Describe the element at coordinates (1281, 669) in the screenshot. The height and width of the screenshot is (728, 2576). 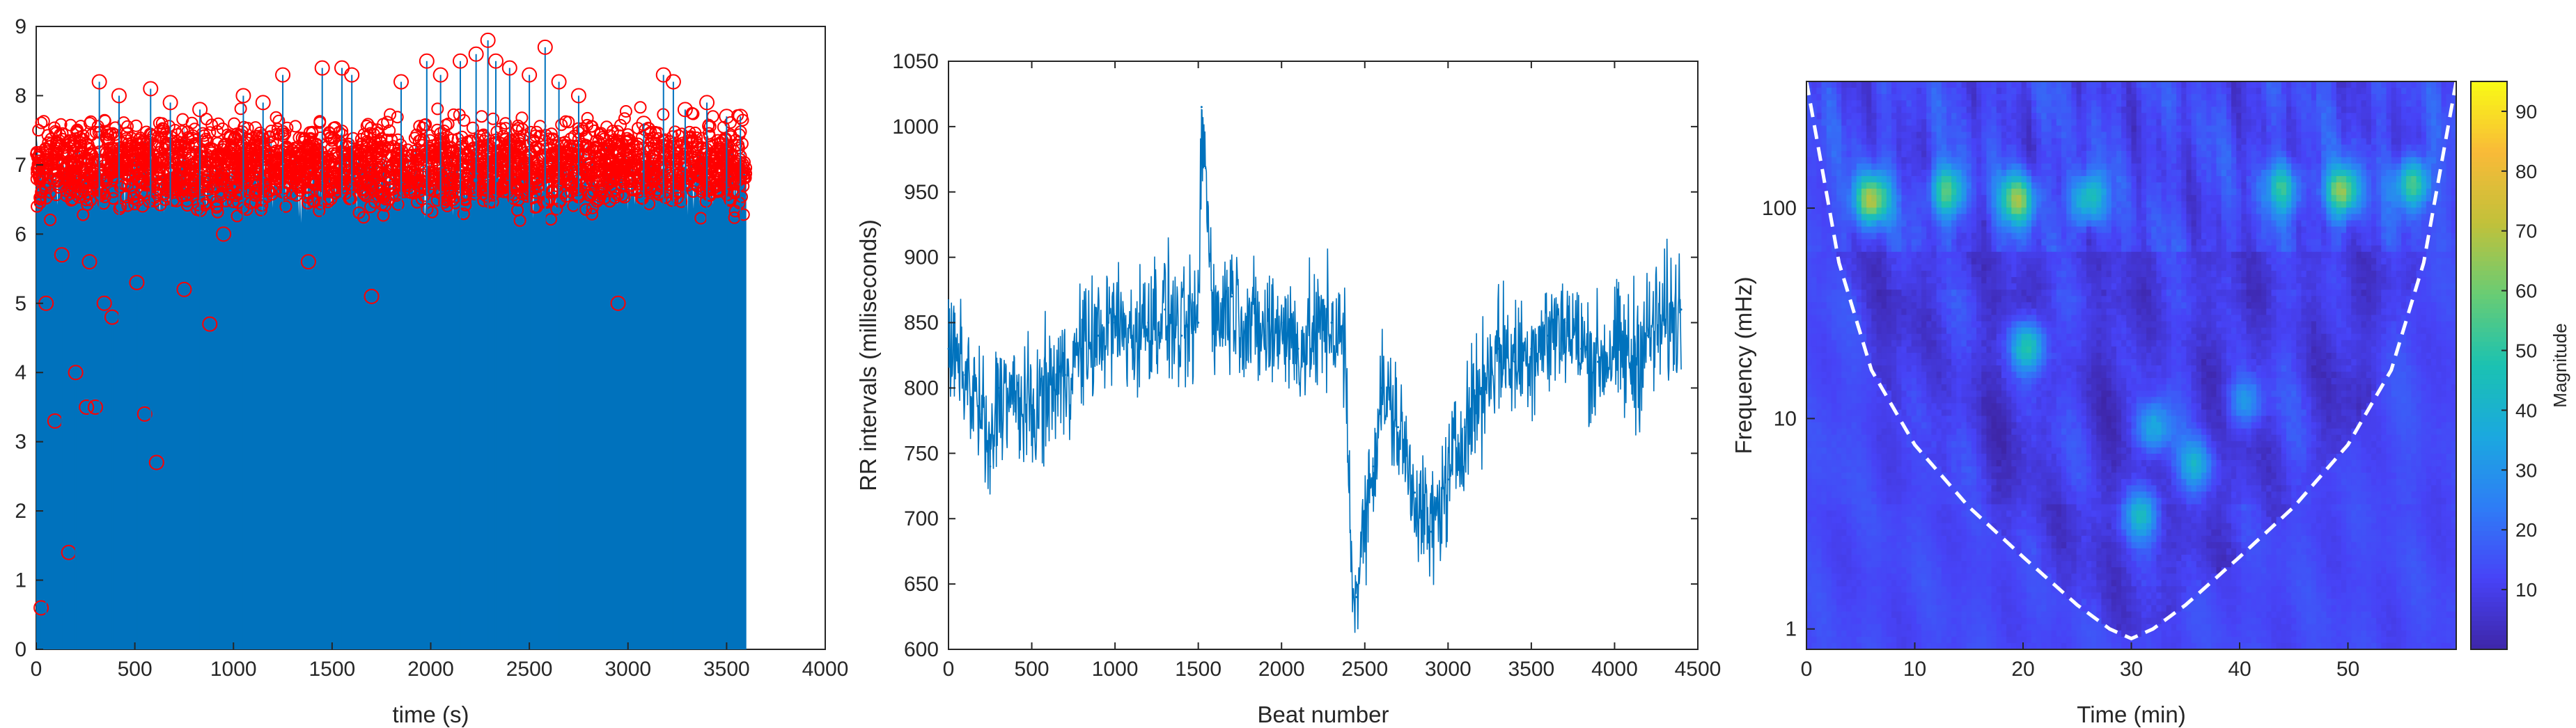
I see `x-tick-label: 2000` at that location.